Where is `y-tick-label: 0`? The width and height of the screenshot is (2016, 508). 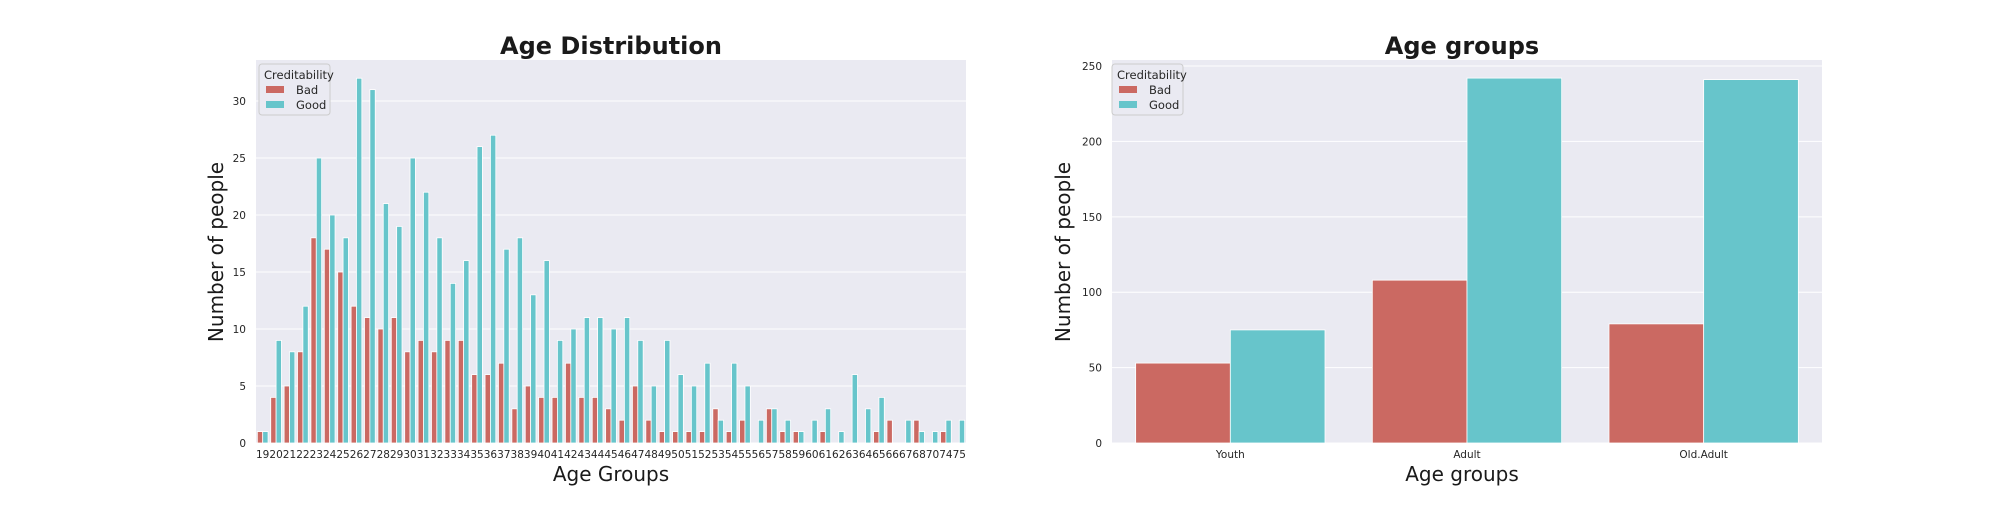 y-tick-label: 0 is located at coordinates (1098, 444).